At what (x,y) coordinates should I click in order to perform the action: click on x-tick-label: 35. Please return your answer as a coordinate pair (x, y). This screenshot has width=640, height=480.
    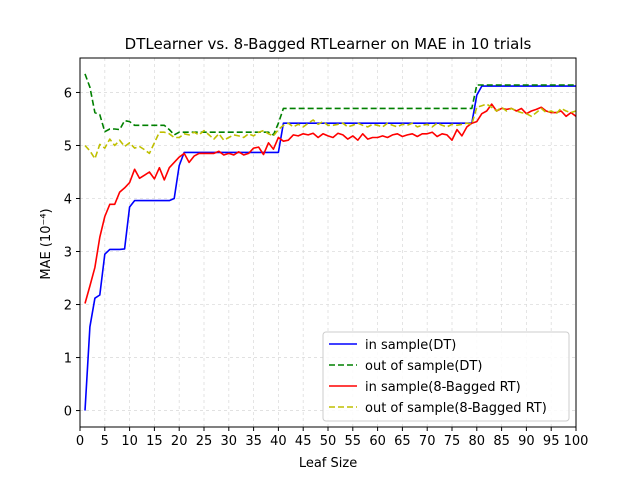
    Looking at the image, I should click on (253, 441).